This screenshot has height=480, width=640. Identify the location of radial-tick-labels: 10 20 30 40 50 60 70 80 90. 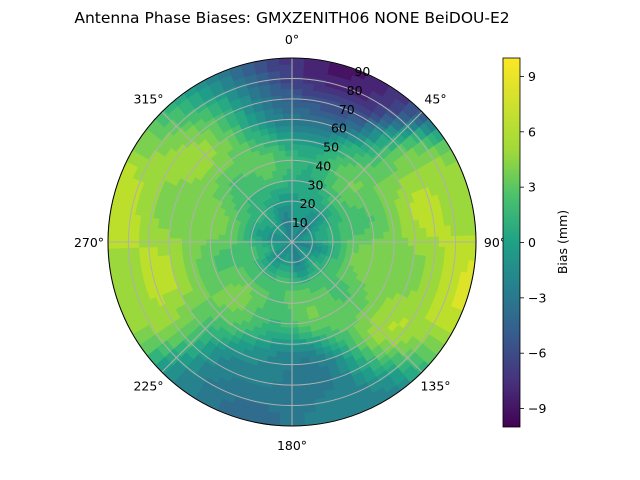
(331, 147).